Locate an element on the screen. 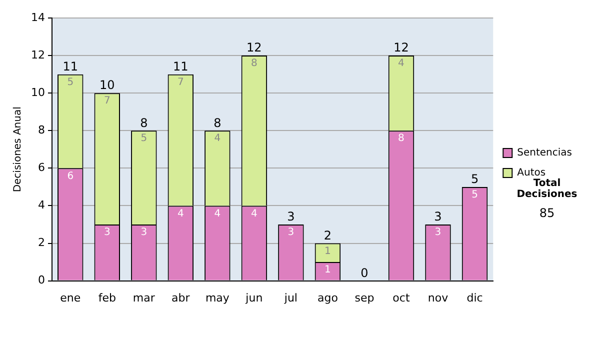  y-tick-label: 0 is located at coordinates (41, 280).